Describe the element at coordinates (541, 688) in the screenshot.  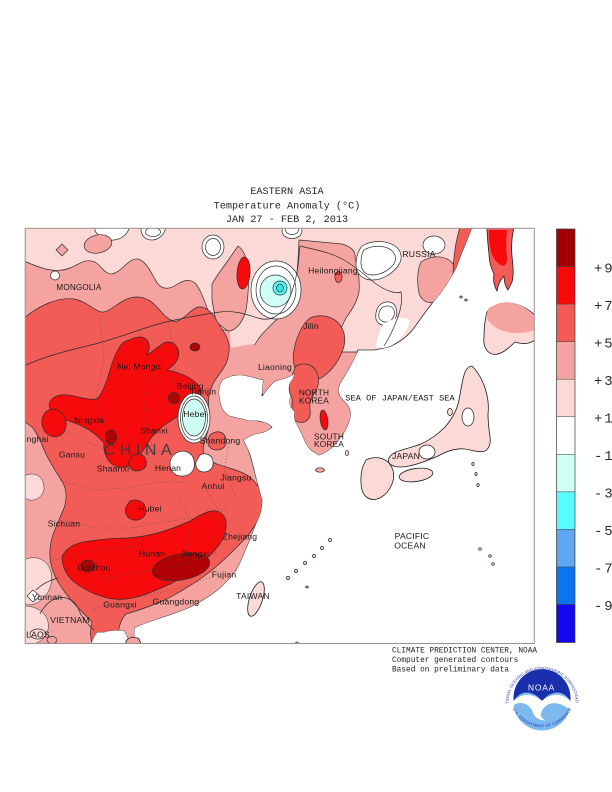
I see `svg-text: NOAA` at that location.